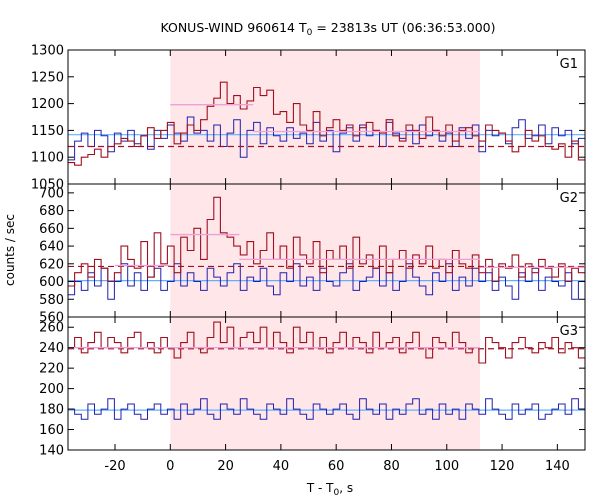 The image size is (600, 500). What do you see at coordinates (47, 131) in the screenshot?
I see `y-tick-label: 1150` at bounding box center [47, 131].